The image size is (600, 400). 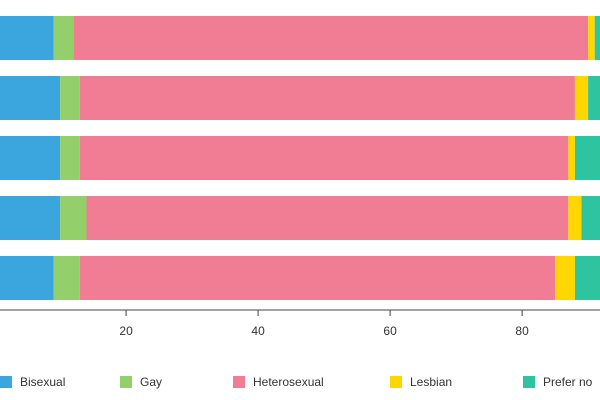 What do you see at coordinates (42, 382) in the screenshot?
I see `legend-label: Bisexual` at bounding box center [42, 382].